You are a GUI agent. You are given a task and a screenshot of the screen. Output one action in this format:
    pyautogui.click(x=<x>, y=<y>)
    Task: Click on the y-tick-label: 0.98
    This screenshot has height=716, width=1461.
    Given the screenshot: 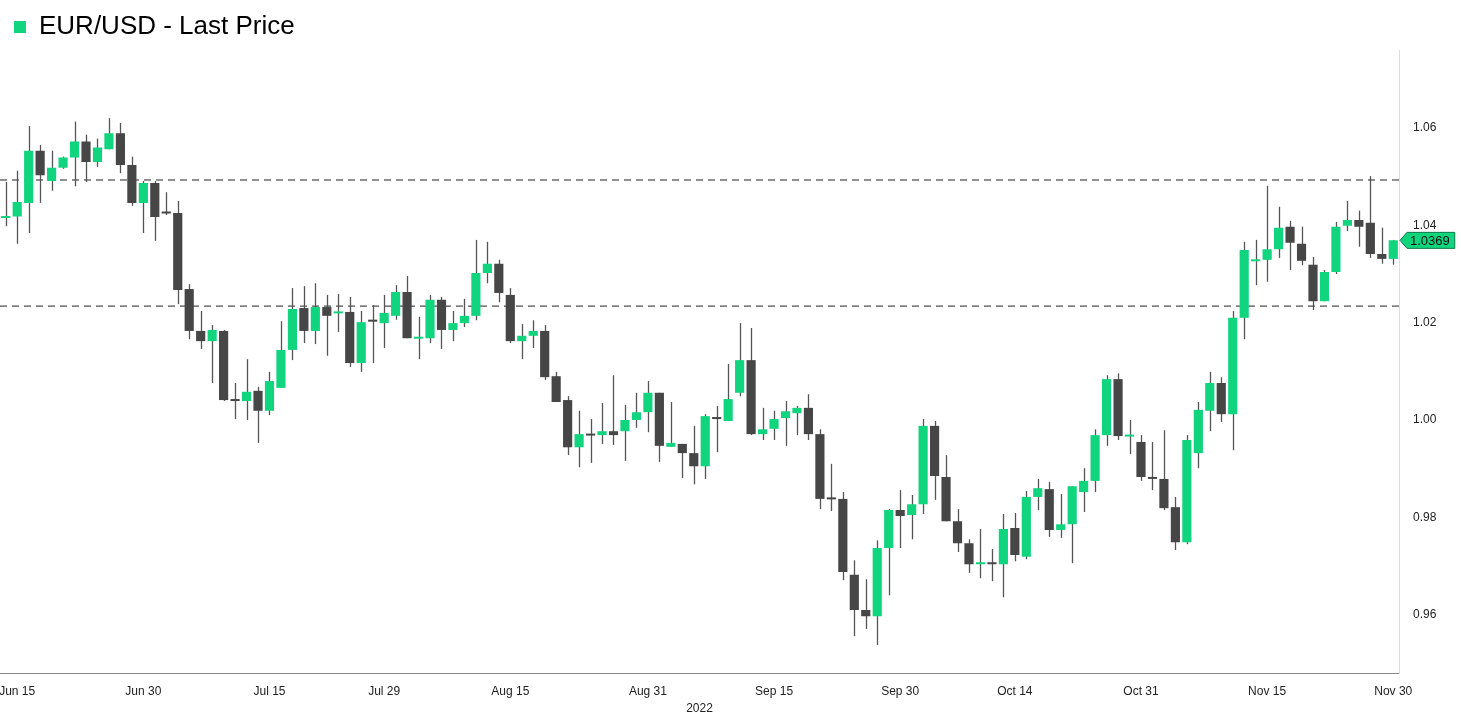 What is the action you would take?
    pyautogui.click(x=1425, y=516)
    